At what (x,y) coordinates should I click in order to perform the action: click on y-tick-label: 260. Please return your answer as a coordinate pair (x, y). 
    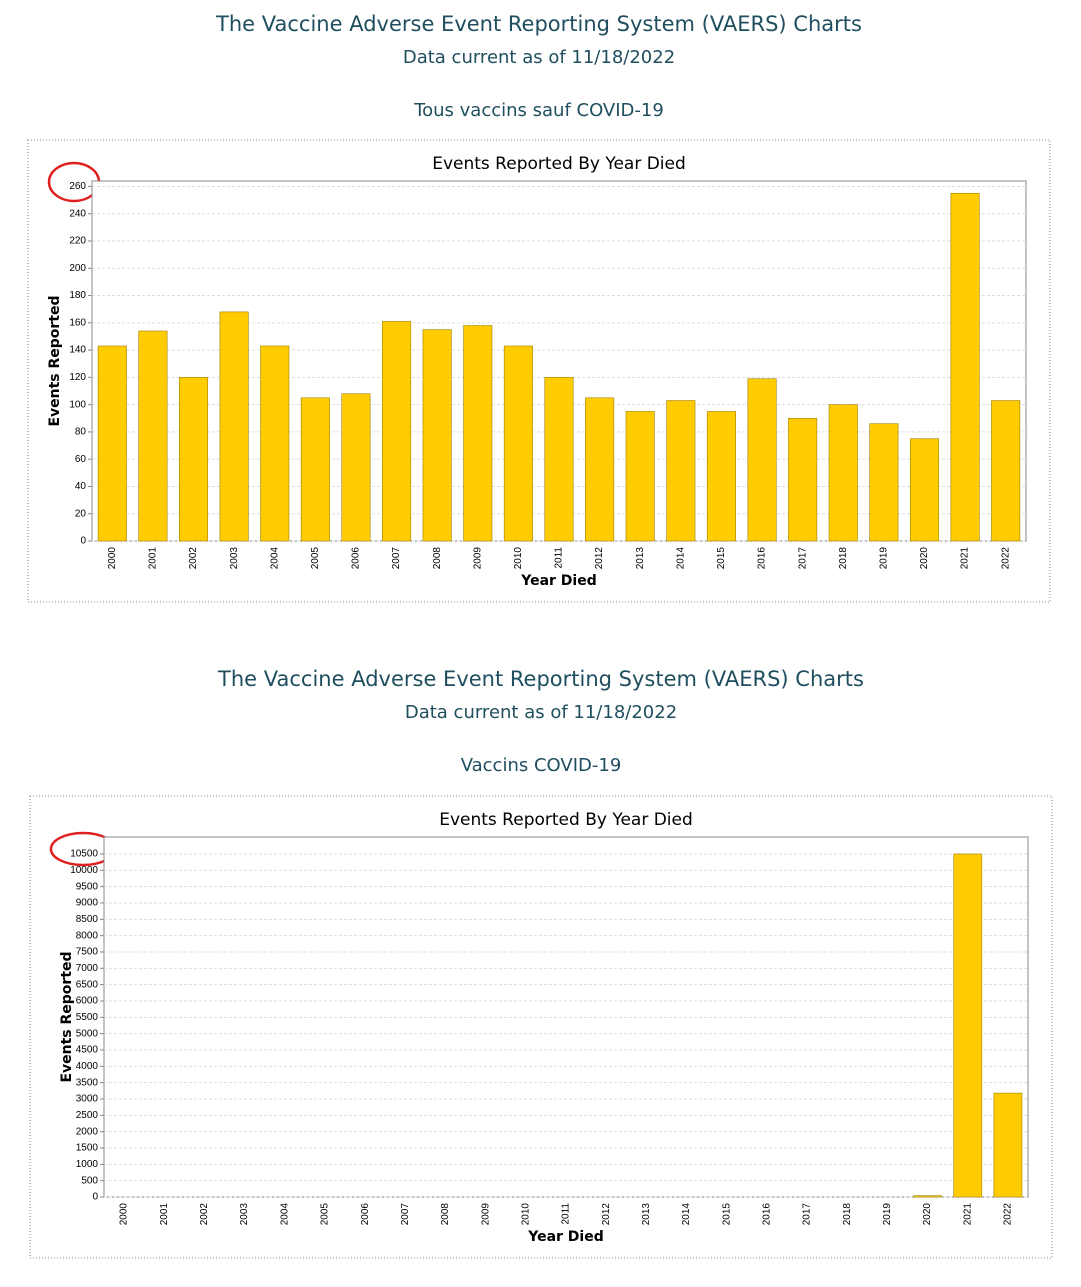
    Looking at the image, I should click on (77, 186).